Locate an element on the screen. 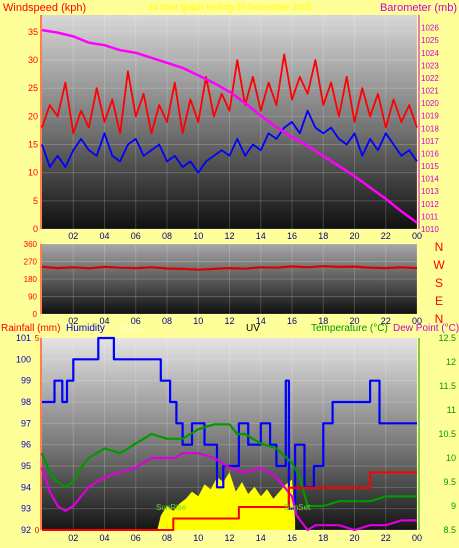  temperature-tick-label: 11 is located at coordinates (451, 410).